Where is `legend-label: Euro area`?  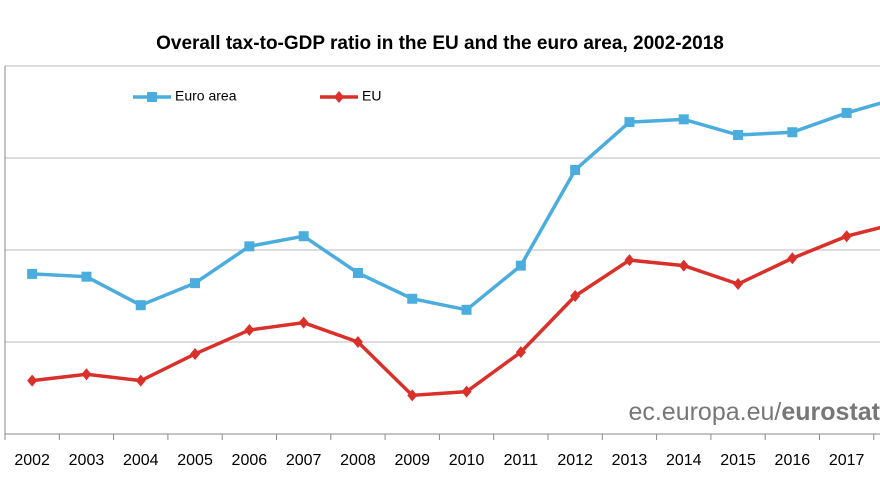
legend-label: Euro area is located at coordinates (206, 96).